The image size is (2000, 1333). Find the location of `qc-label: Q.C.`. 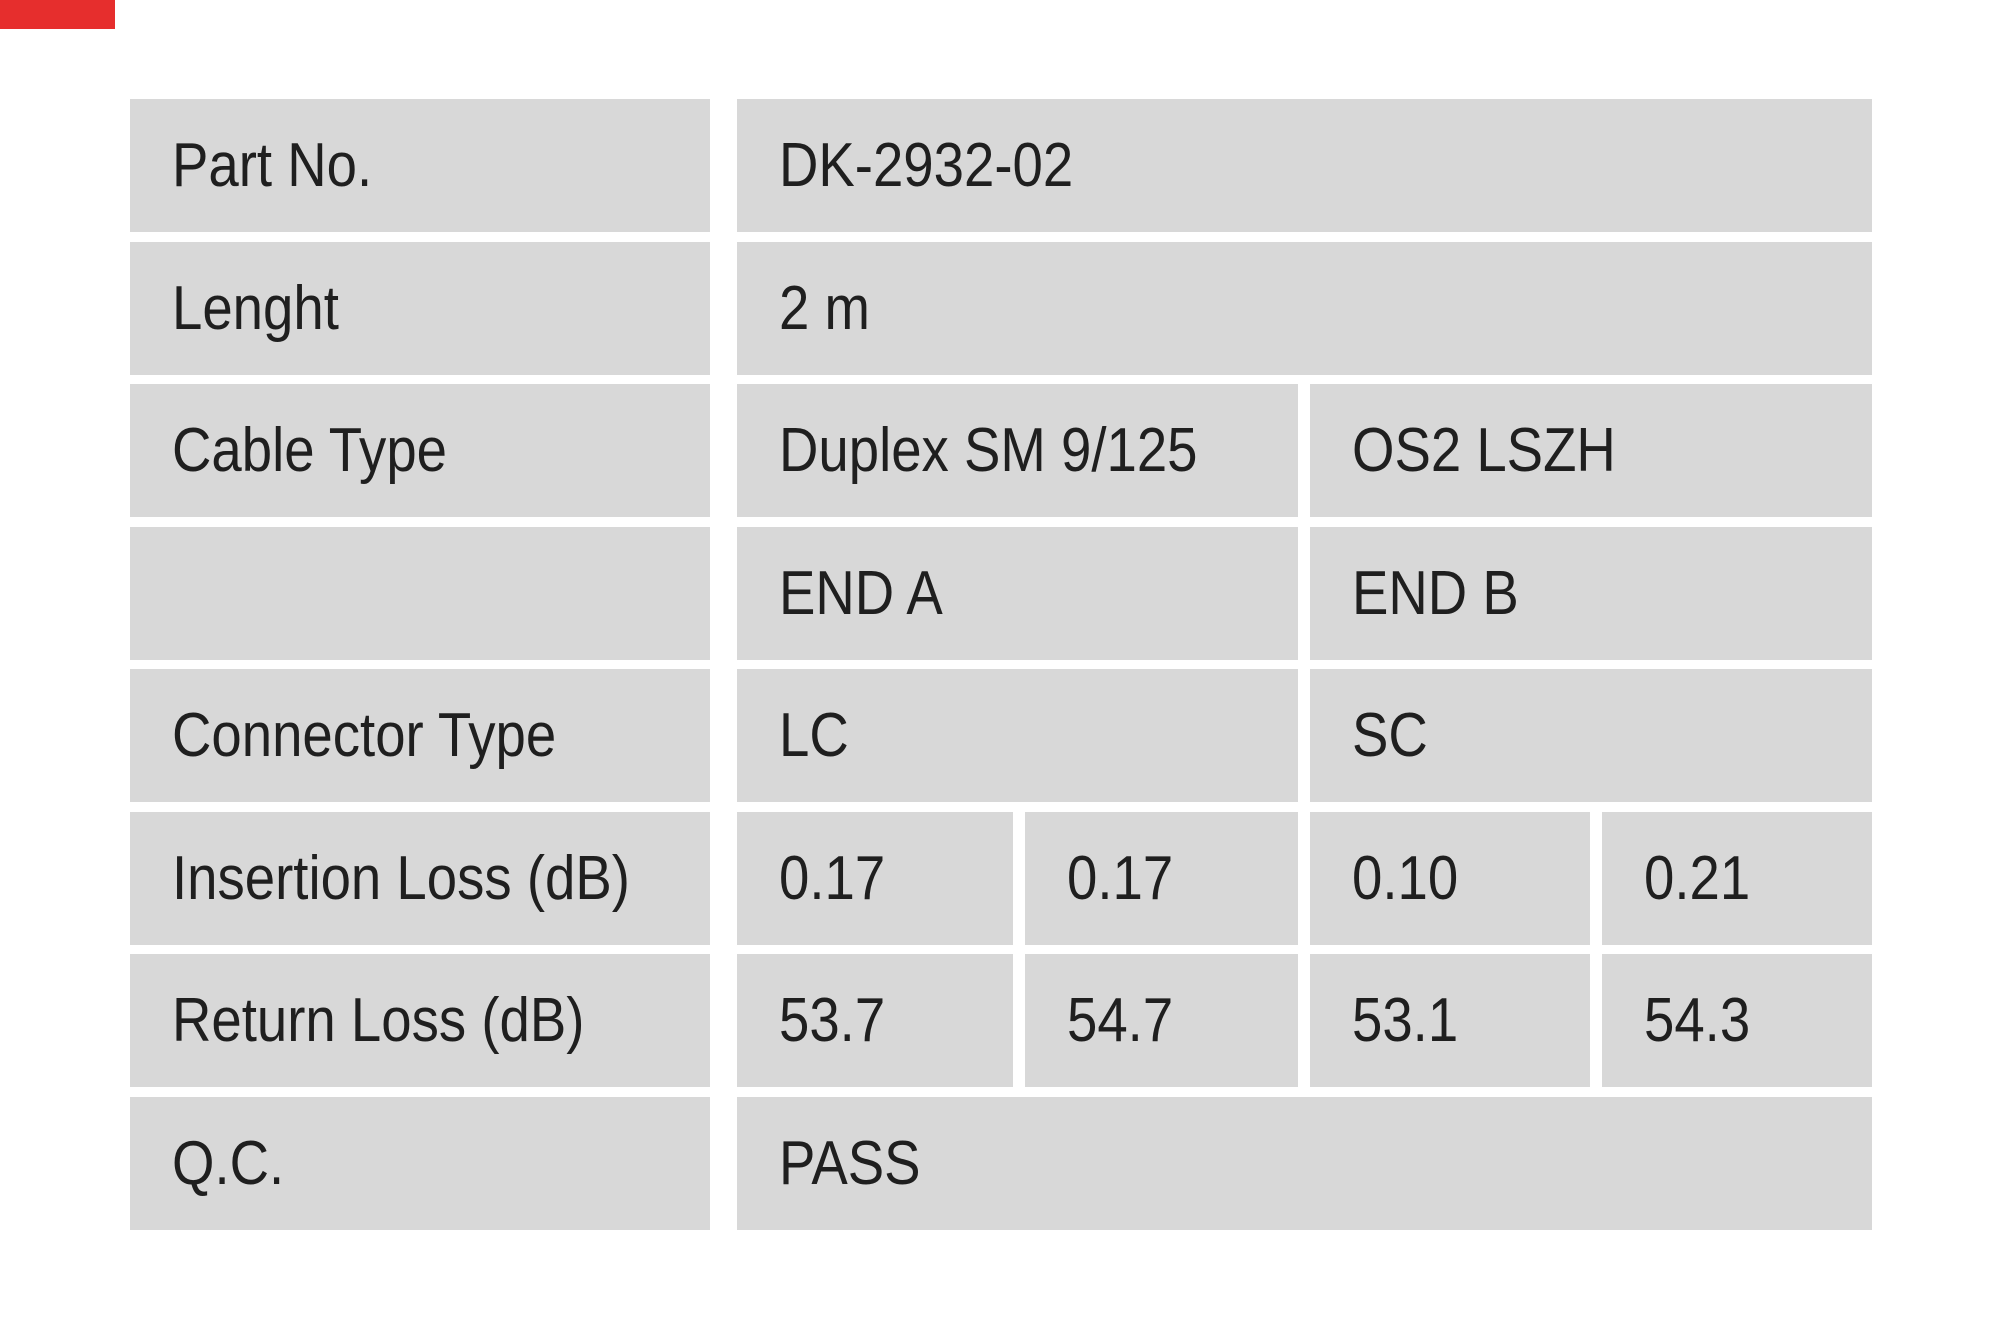

qc-label: Q.C. is located at coordinates (228, 1163).